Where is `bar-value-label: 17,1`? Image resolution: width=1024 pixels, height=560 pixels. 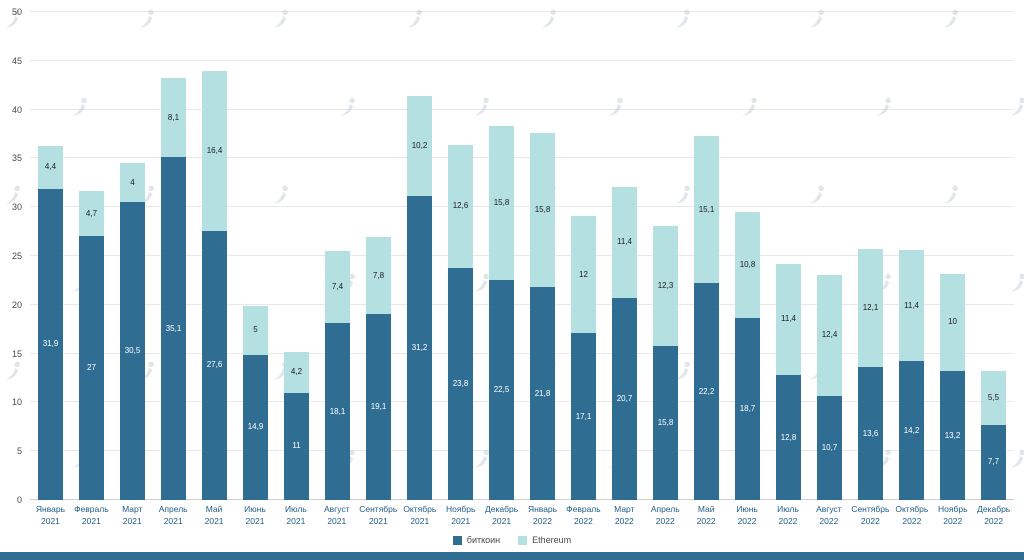
bar-value-label: 17,1 is located at coordinates (583, 416).